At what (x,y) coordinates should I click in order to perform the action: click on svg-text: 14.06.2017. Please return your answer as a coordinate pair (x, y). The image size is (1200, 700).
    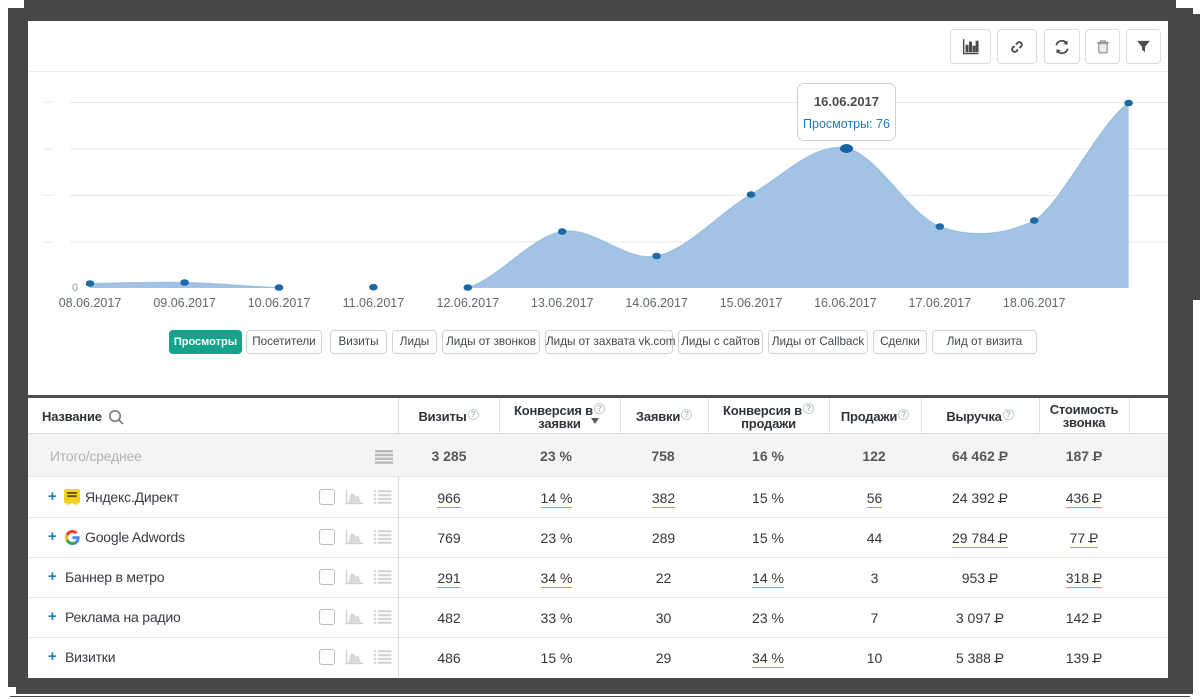
    Looking at the image, I should click on (656, 303).